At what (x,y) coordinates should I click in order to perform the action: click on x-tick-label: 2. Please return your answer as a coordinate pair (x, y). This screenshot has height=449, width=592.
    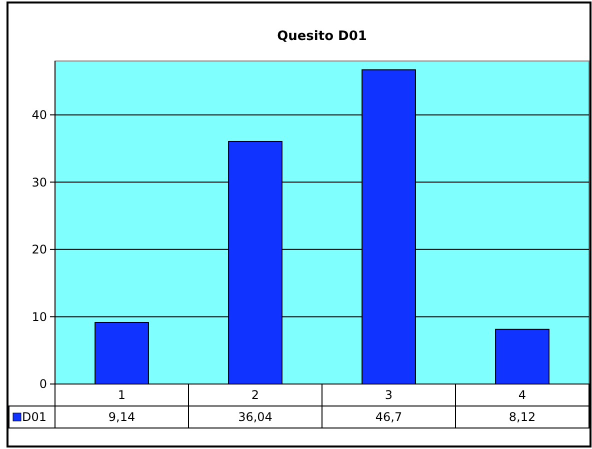
    Looking at the image, I should click on (255, 395).